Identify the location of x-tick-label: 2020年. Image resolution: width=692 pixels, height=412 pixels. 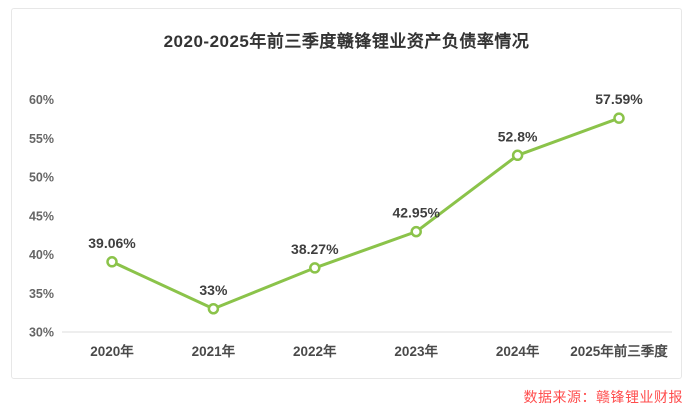
(112, 351).